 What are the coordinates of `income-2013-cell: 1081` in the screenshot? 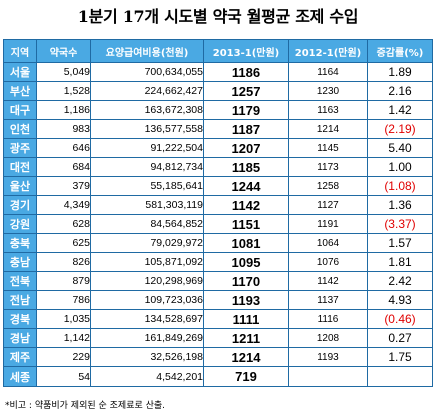 It's located at (246, 243).